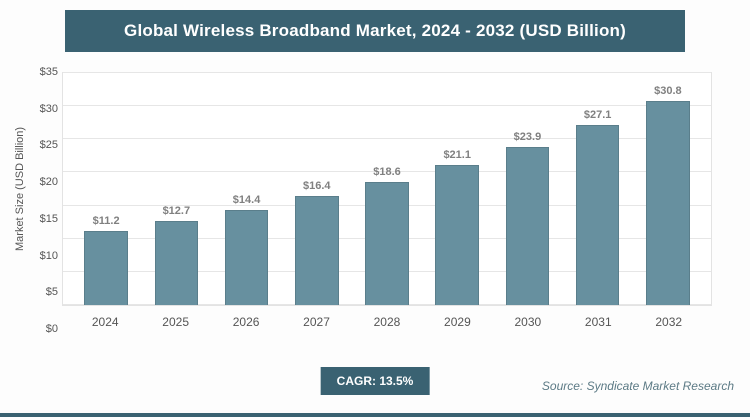  Describe the element at coordinates (246, 322) in the screenshot. I see `x-tick-label: 2026` at that location.